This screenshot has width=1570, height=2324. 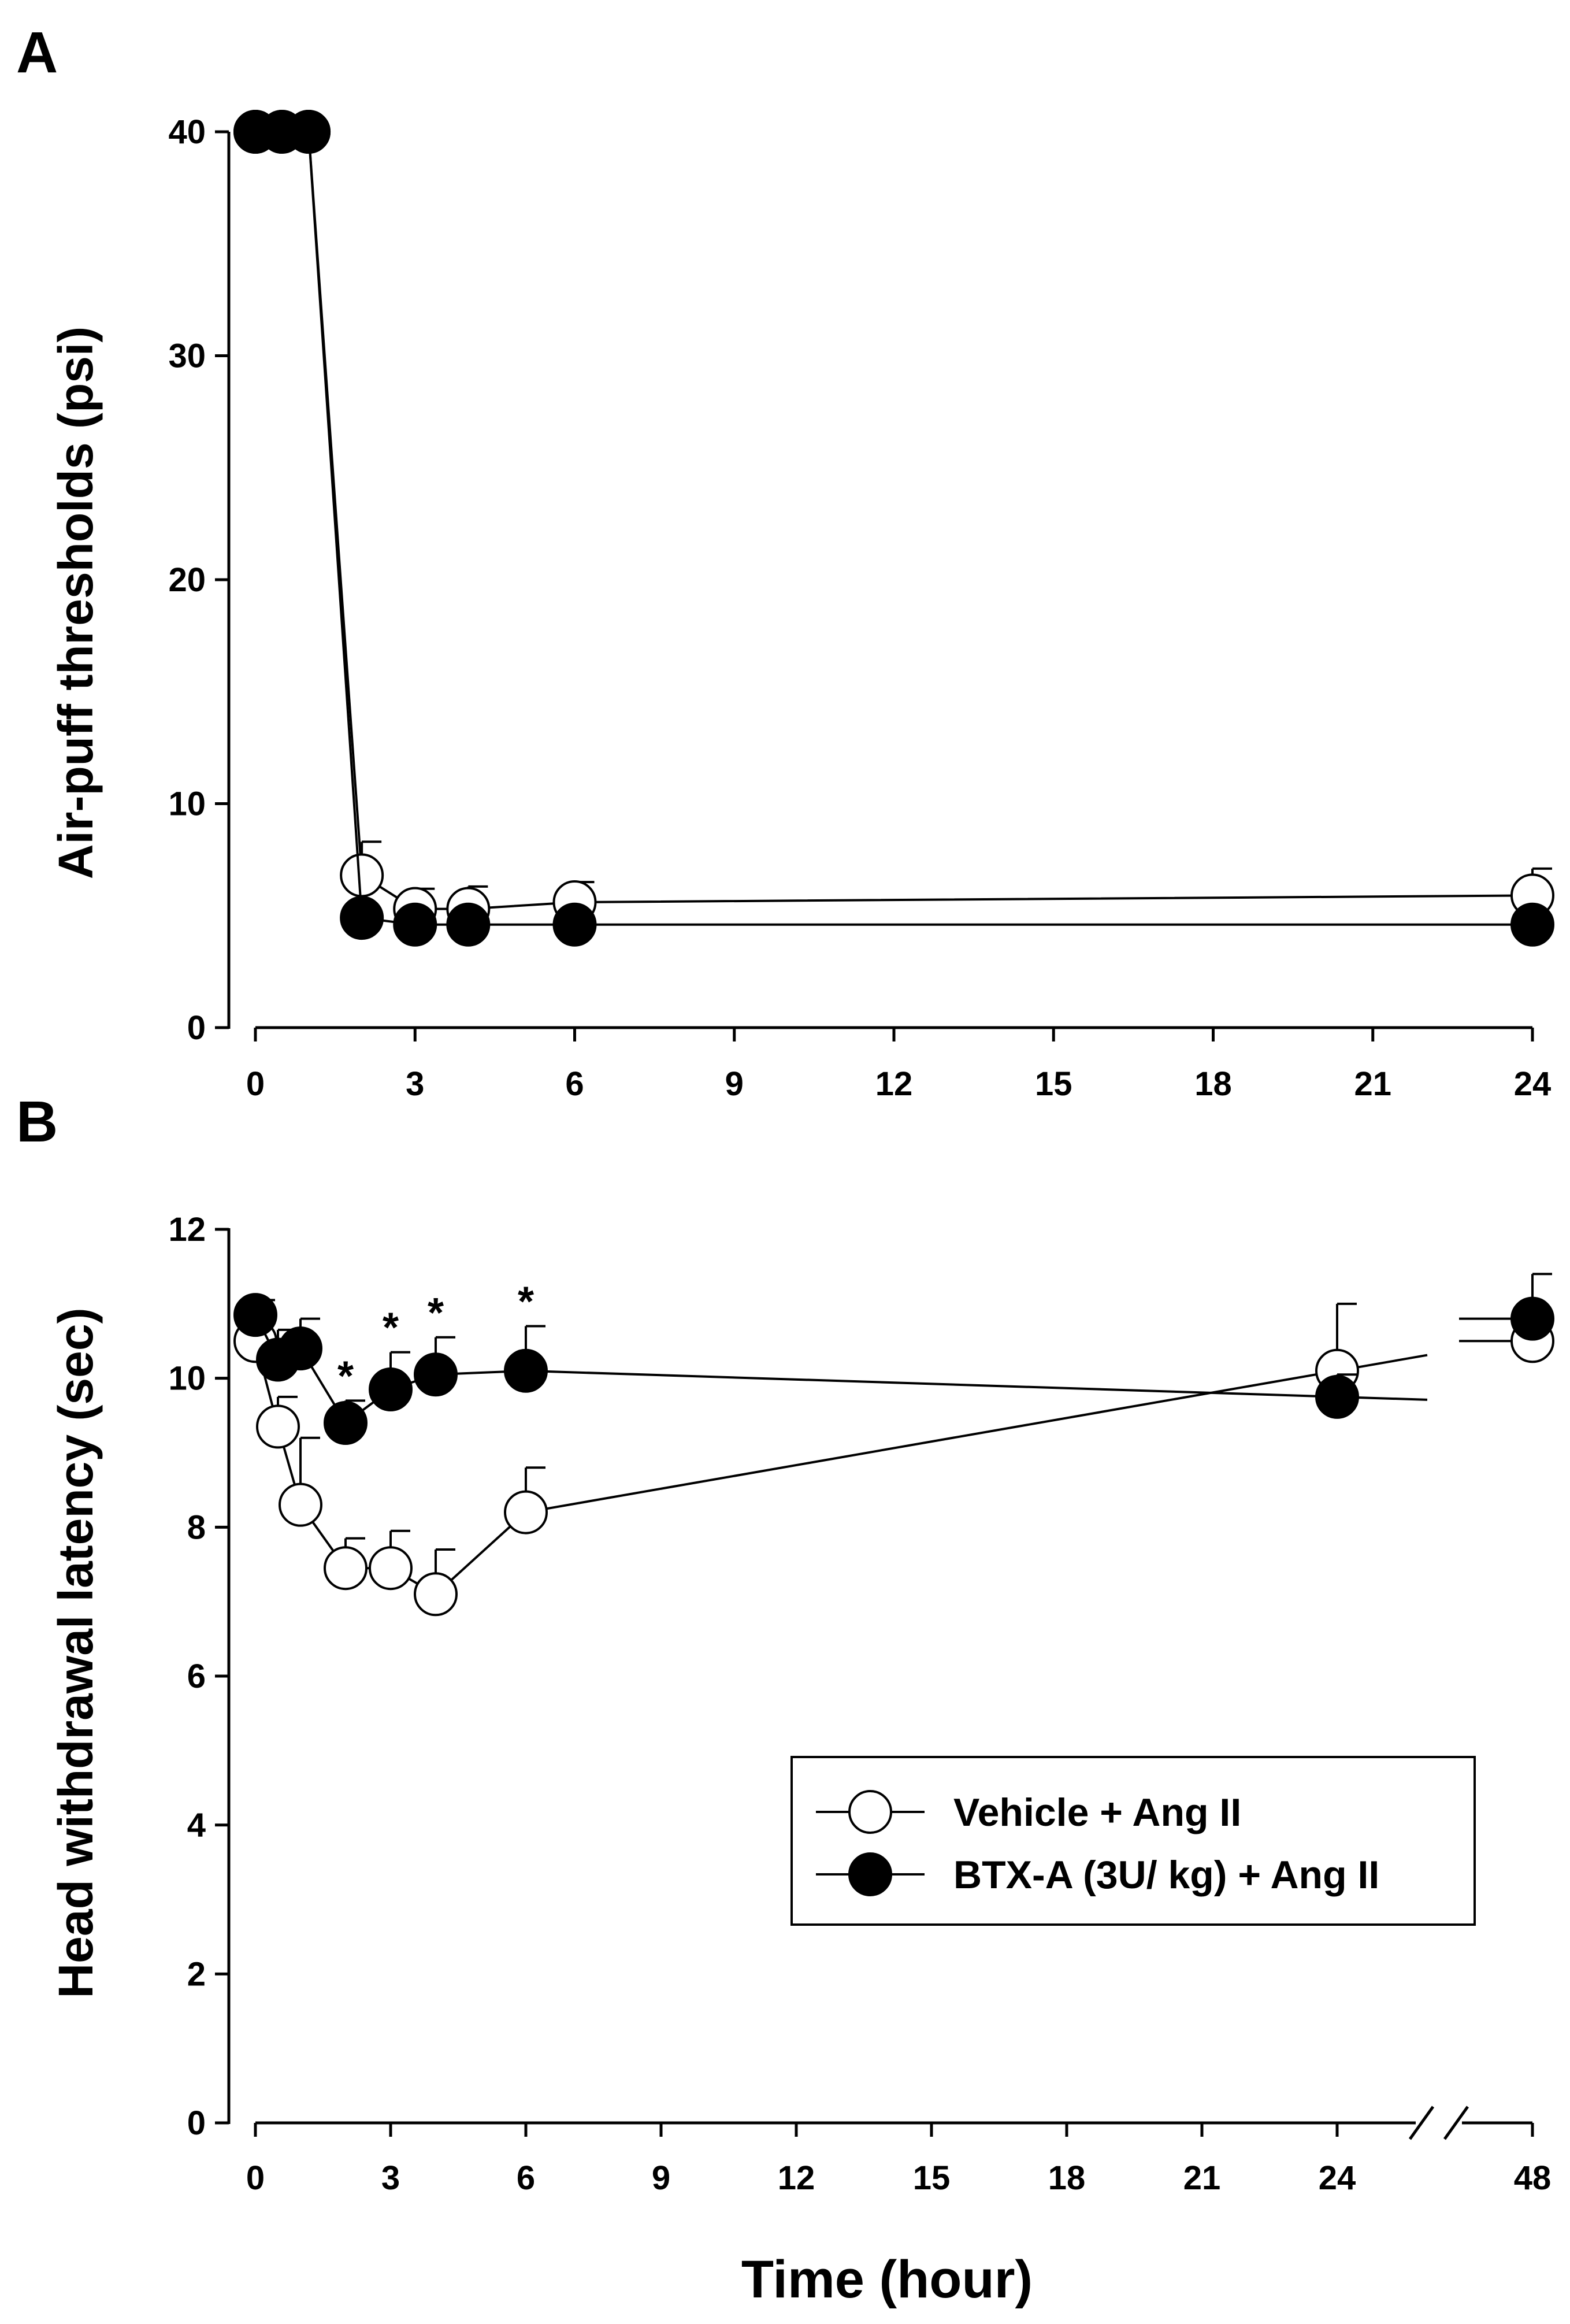 What do you see at coordinates (894, 1459) in the screenshot?
I see `panel-b-series-vehicle` at bounding box center [894, 1459].